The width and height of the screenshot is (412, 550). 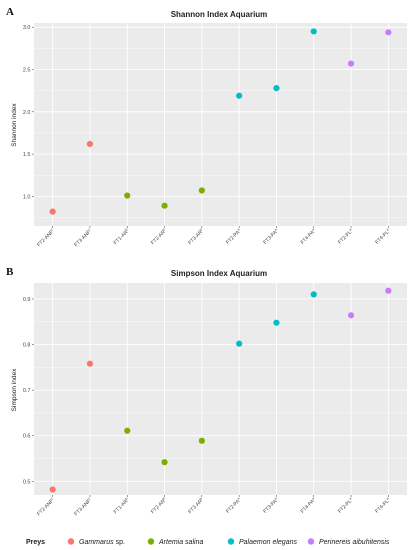 I want to click on legend-label-palaemon: Palaemon elegans, so click(x=268, y=542).